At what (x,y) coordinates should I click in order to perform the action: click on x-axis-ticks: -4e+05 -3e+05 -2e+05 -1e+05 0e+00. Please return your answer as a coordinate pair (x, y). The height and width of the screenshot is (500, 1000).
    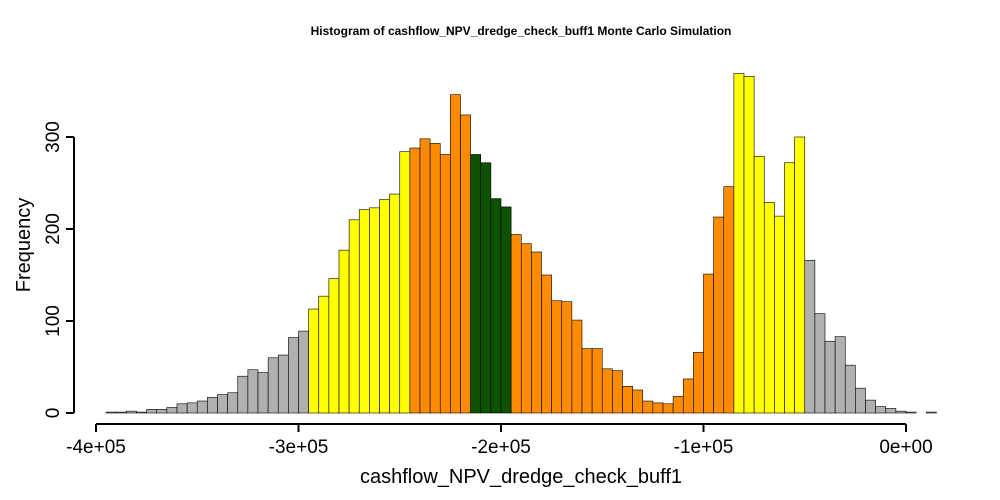
    Looking at the image, I should click on (499, 441).